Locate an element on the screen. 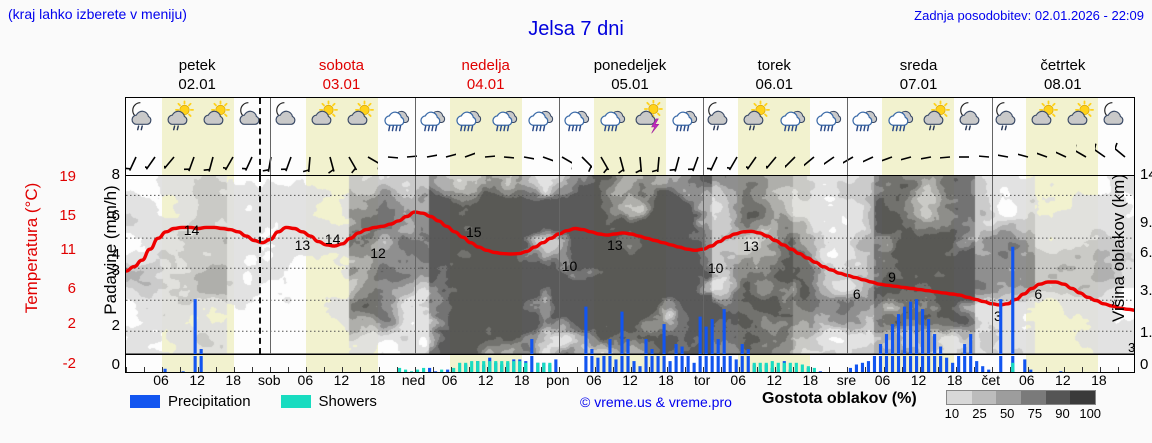 The image size is (1152, 443). day-date: 05.01 is located at coordinates (630, 84).